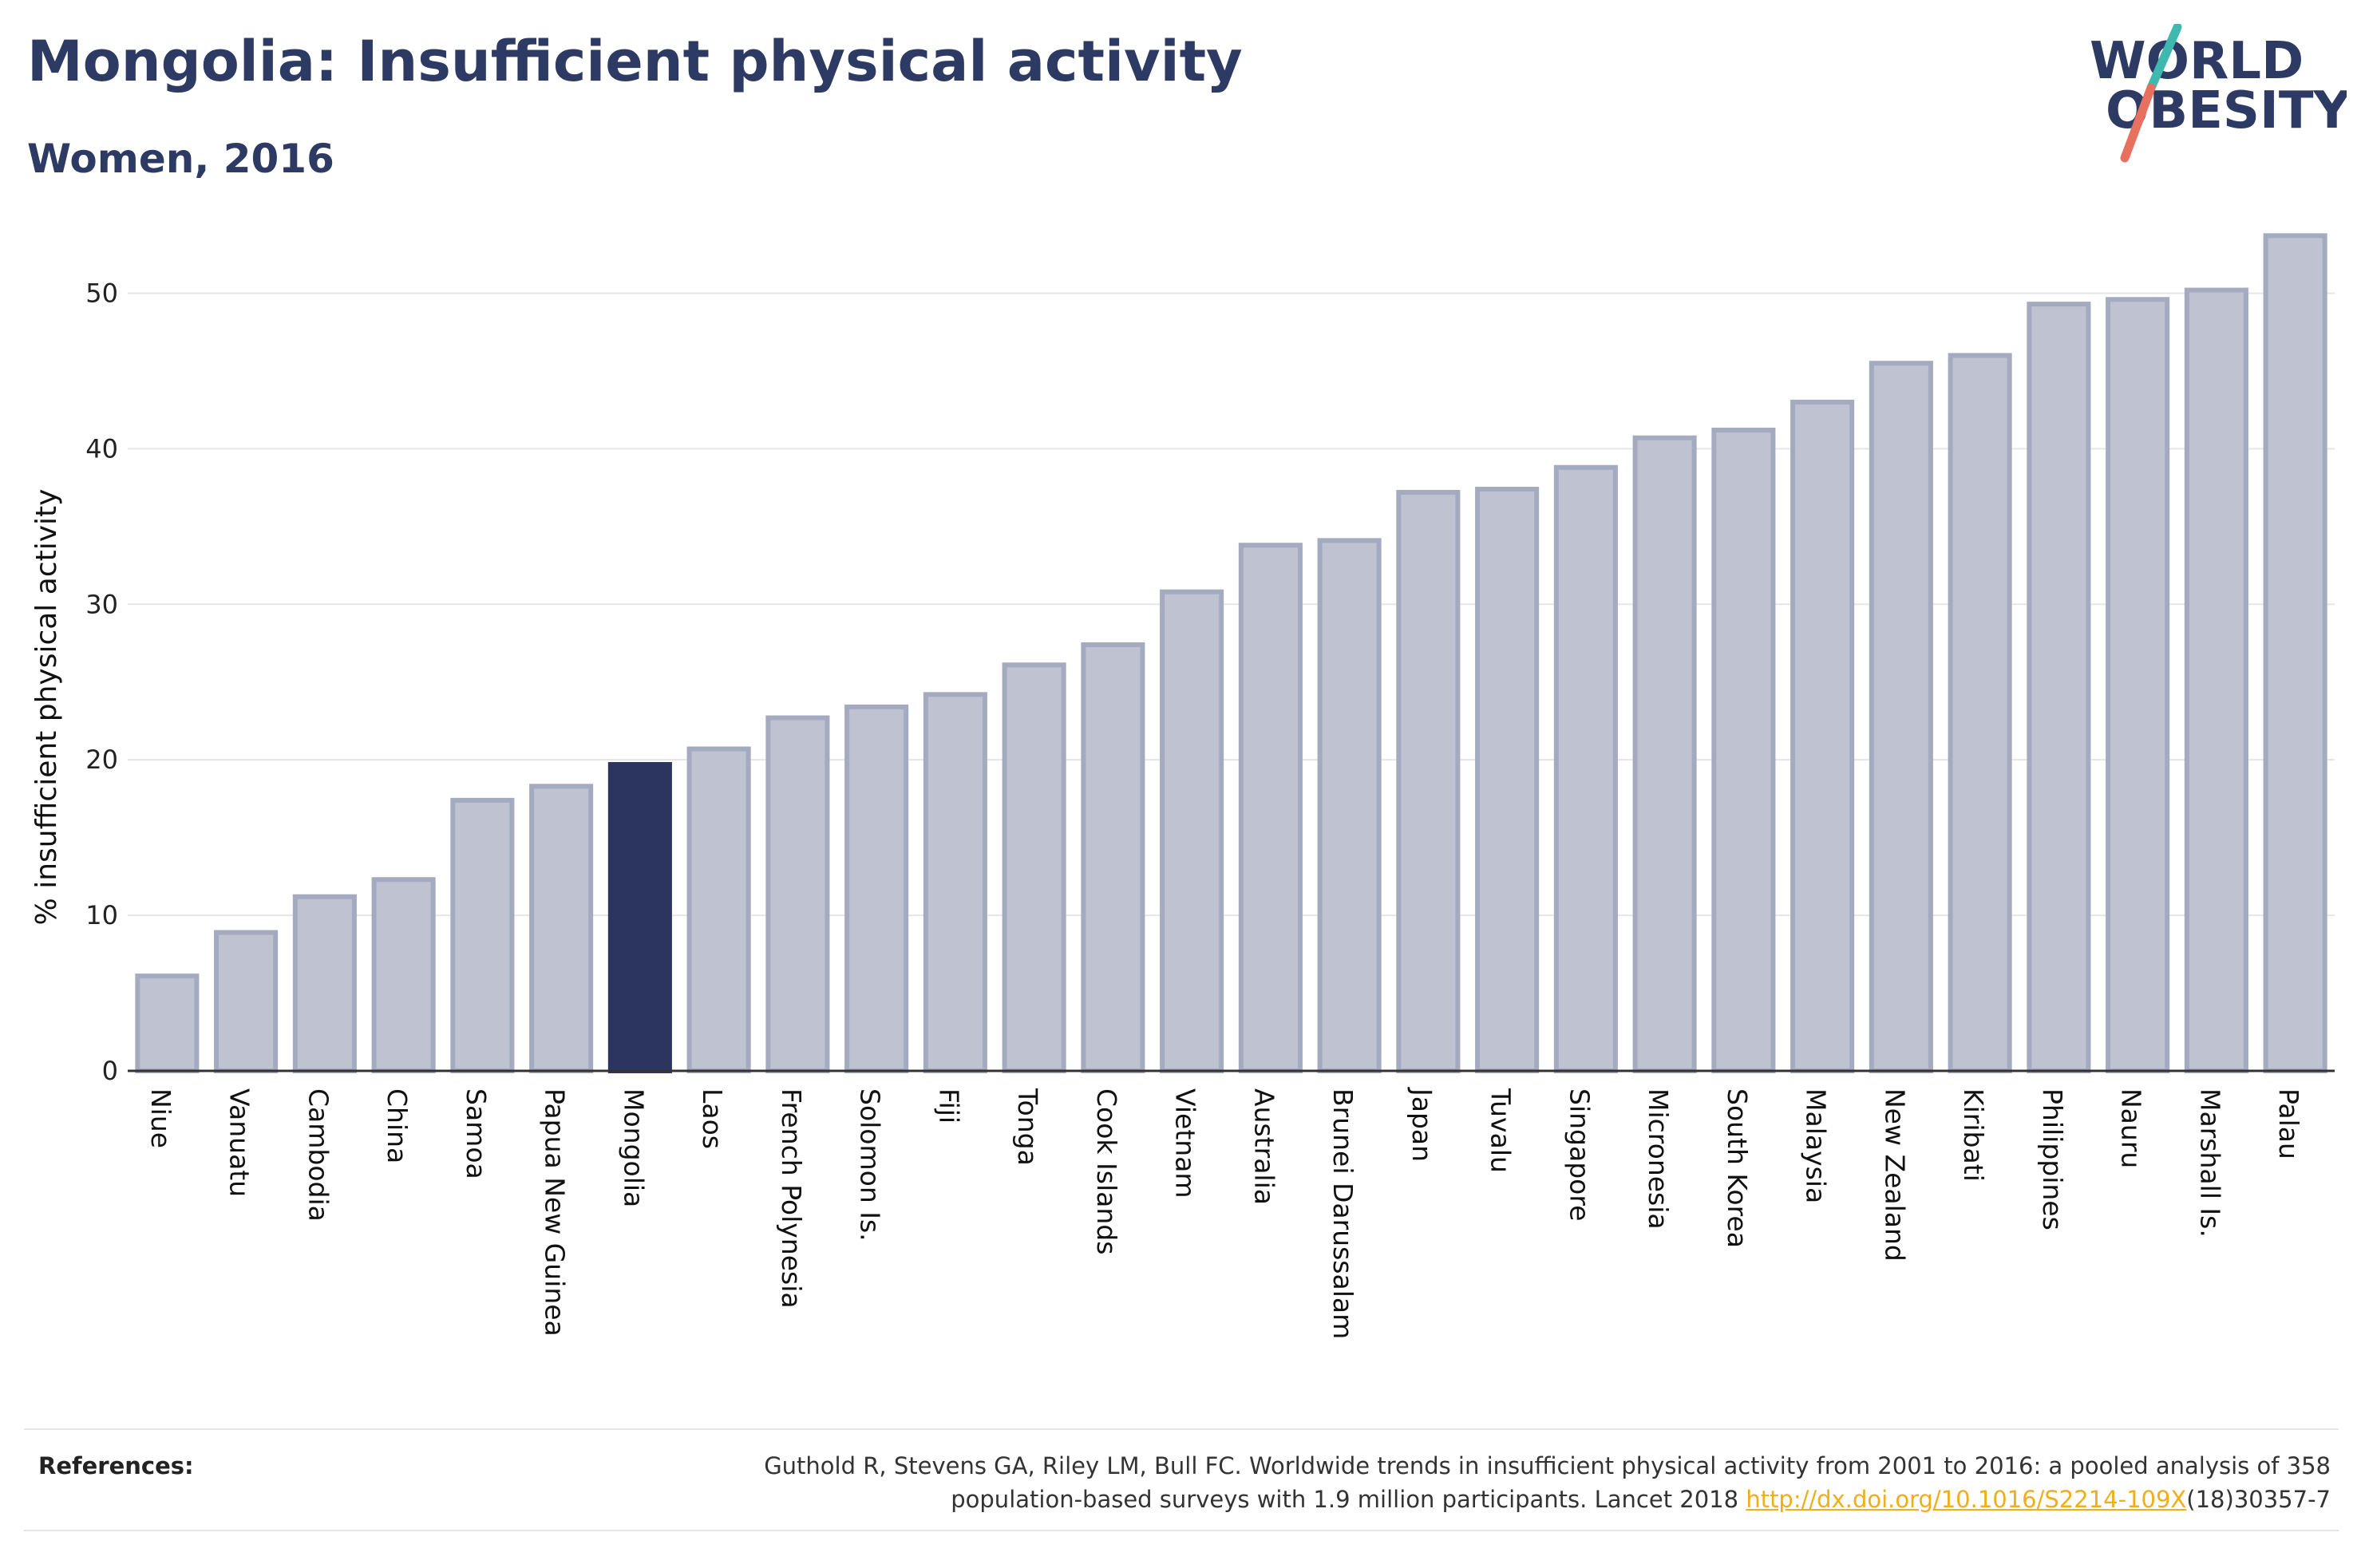  Describe the element at coordinates (1579, 1154) in the screenshot. I see `x-tick-label: Singapore` at that location.